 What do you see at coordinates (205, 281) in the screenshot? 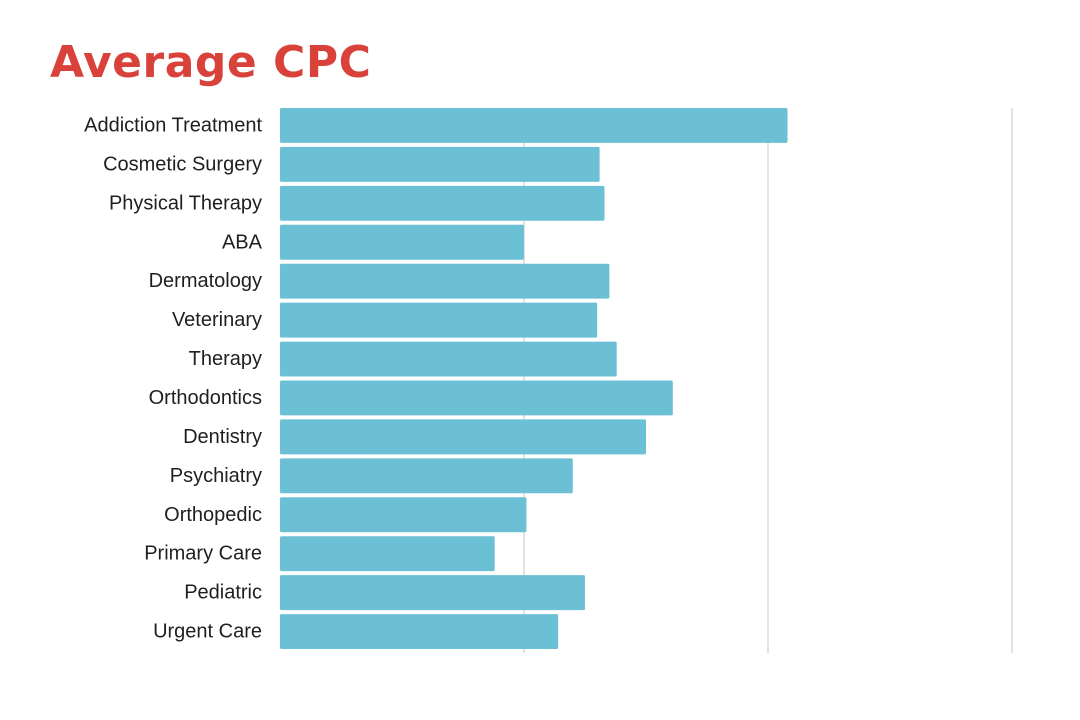
I see `category-label-4: Dermatology` at bounding box center [205, 281].